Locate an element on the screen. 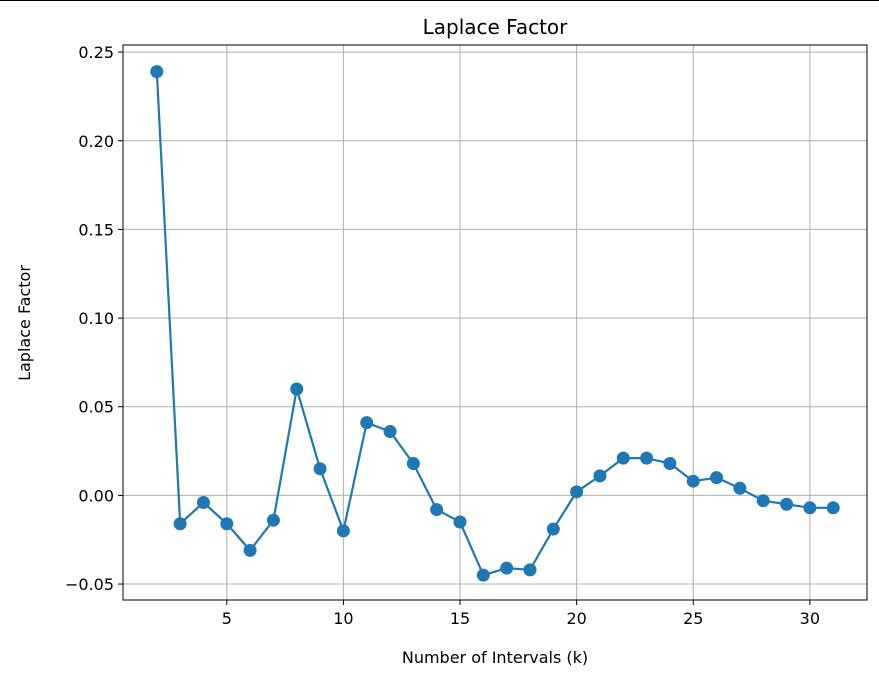 This screenshot has height=679, width=879. y-tick-label: 0.25 is located at coordinates (96, 52).